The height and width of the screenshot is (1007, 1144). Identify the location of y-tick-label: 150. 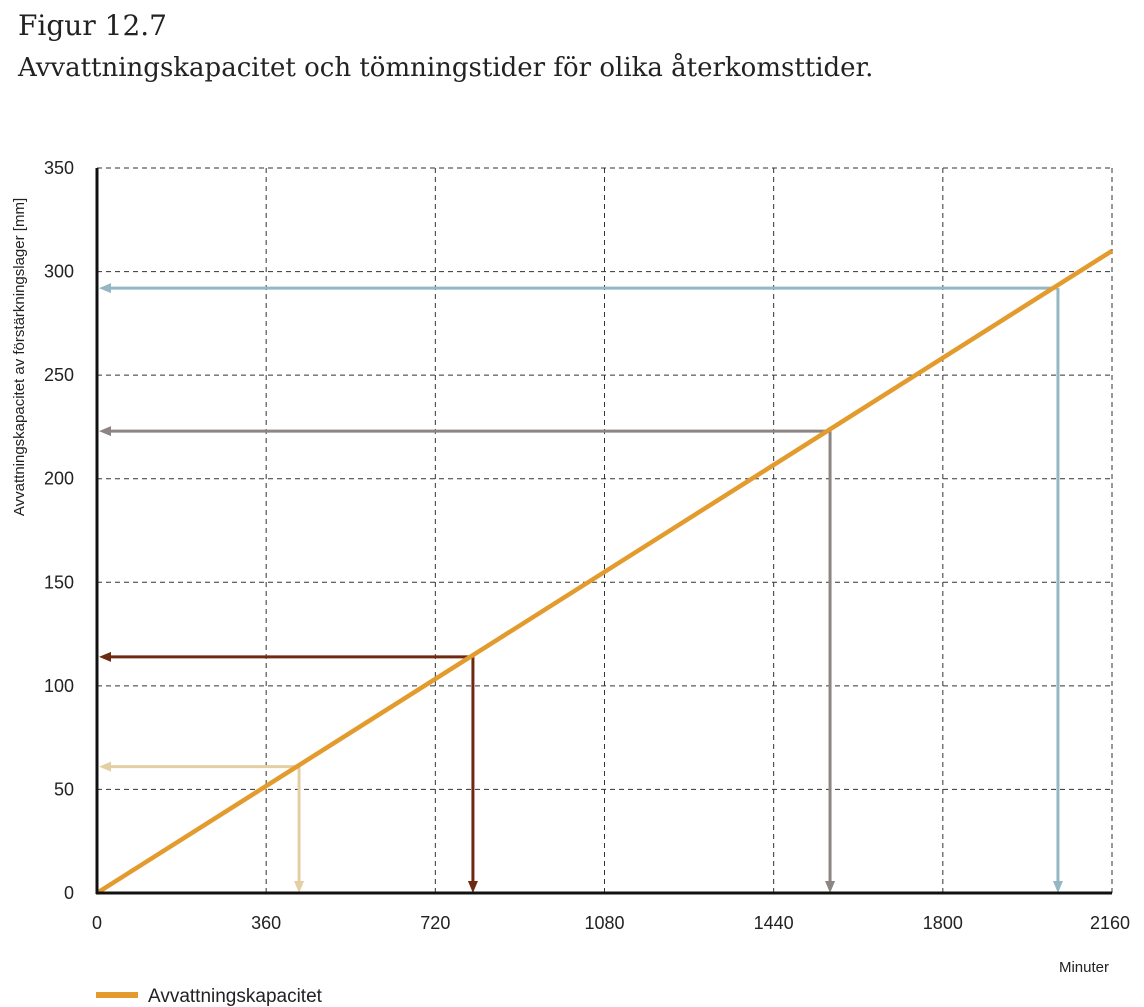
(59, 582).